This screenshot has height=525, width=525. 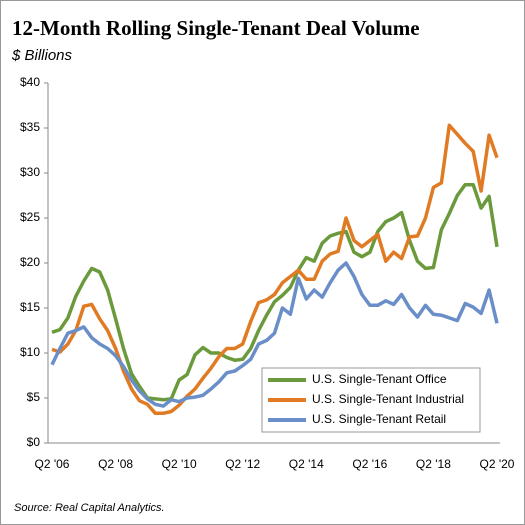 What do you see at coordinates (42, 55) in the screenshot?
I see `subtitle: $ Billions` at bounding box center [42, 55].